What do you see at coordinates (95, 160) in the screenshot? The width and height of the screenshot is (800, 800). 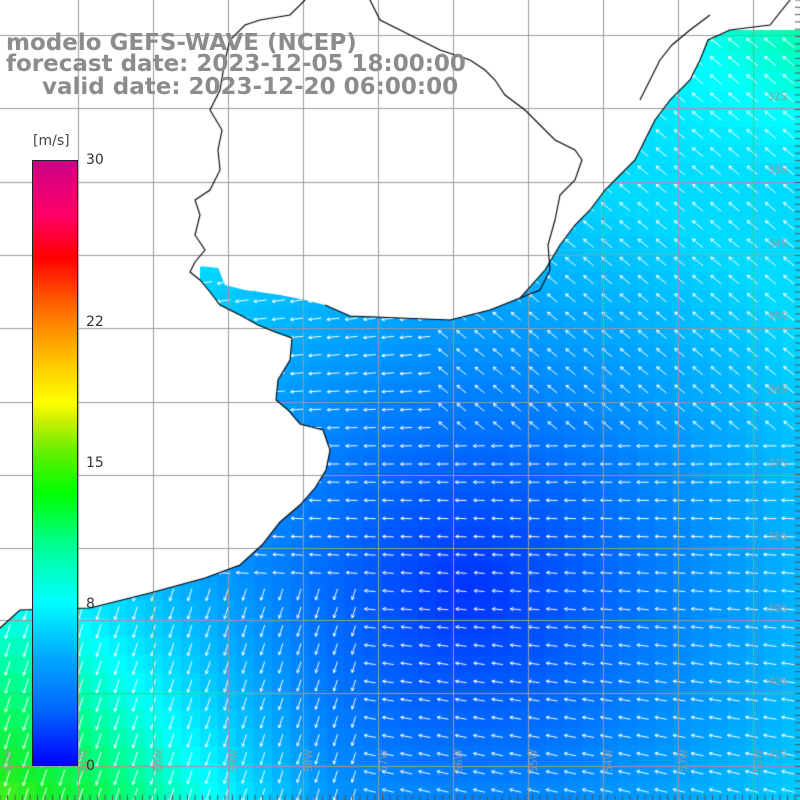 I see `colorbar-tick-label: 30` at bounding box center [95, 160].